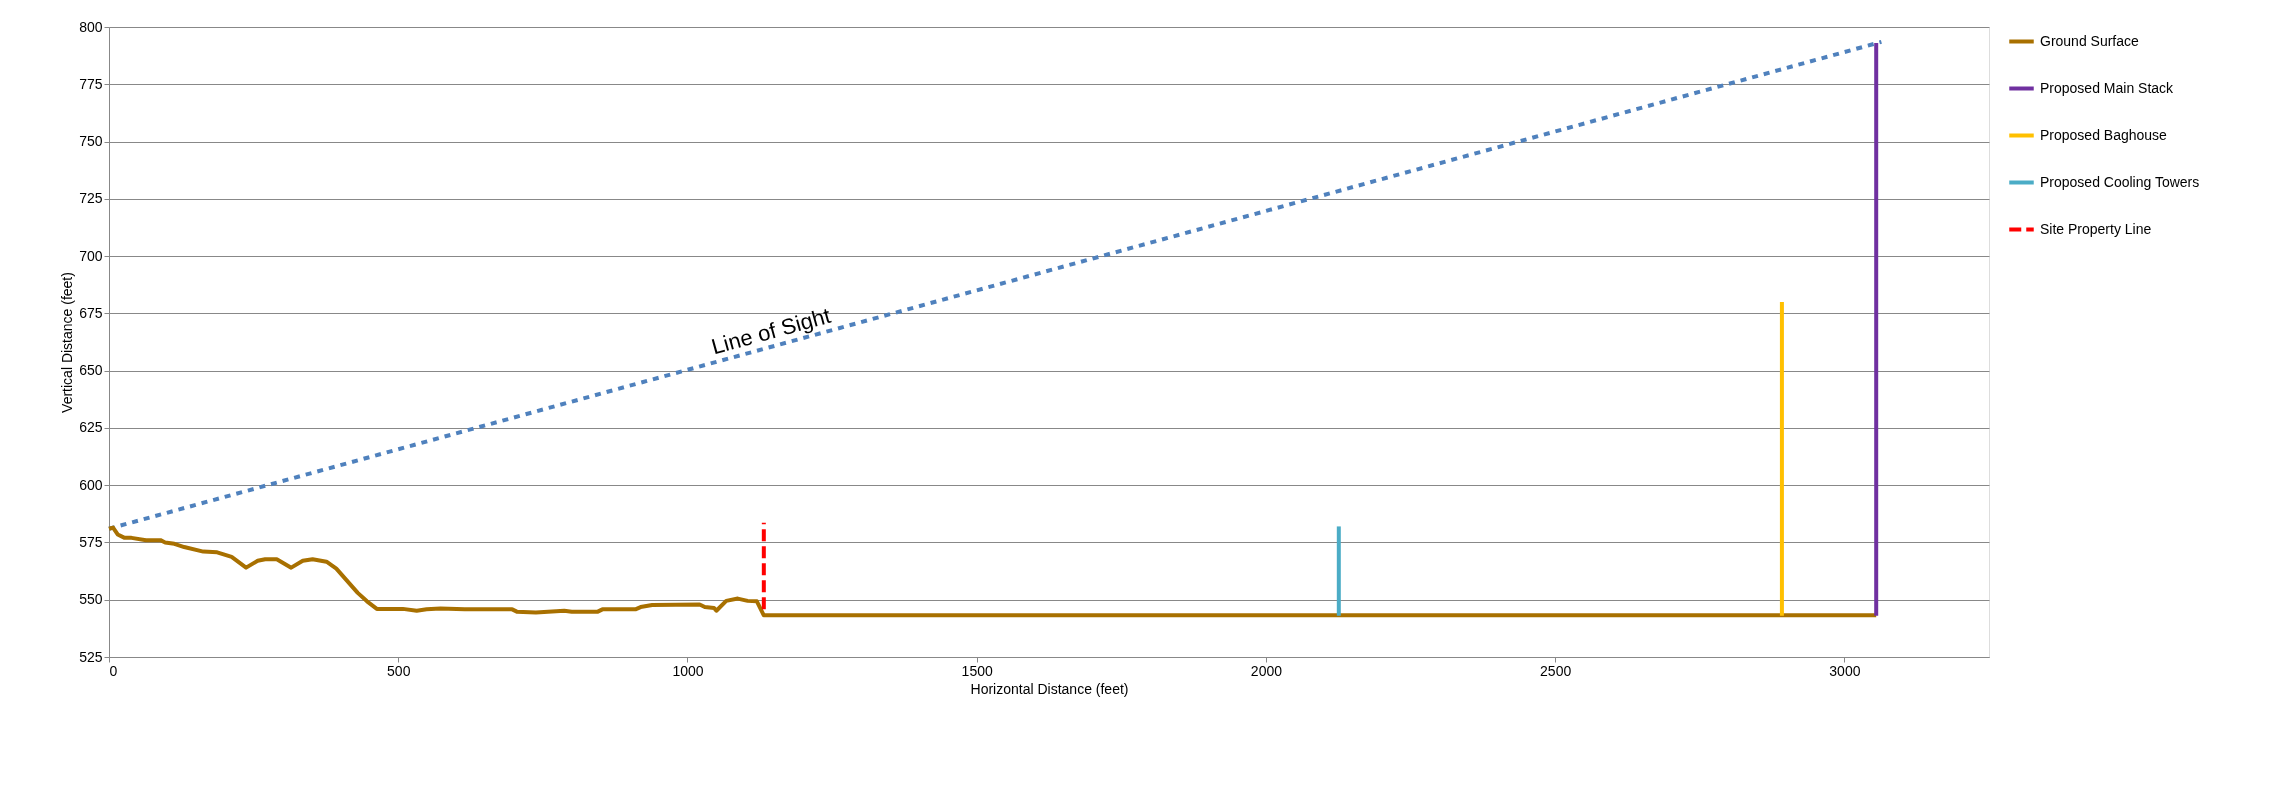 Image resolution: width=2270 pixels, height=785 pixels. I want to click on x-tick-label: 500, so click(399, 670).